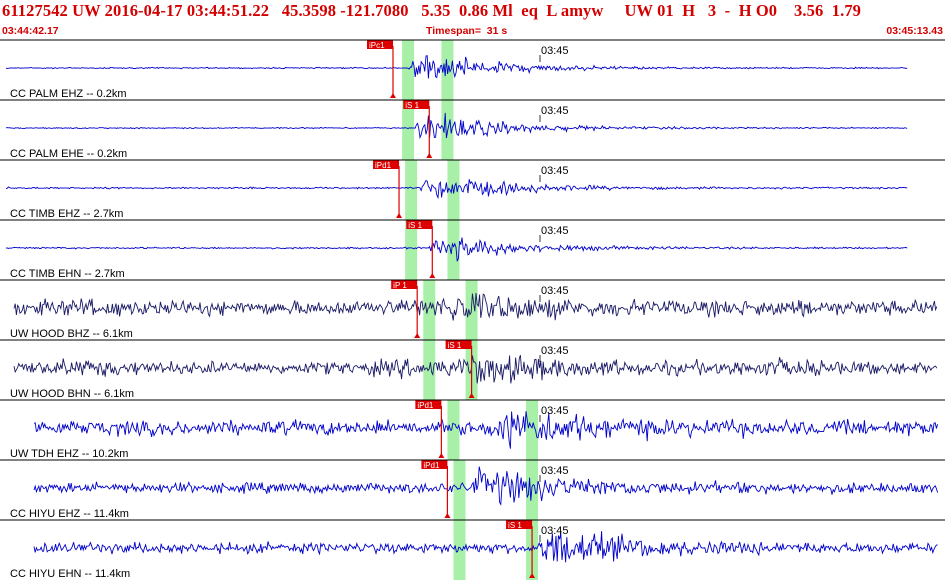  What do you see at coordinates (71, 334) in the screenshot?
I see `trace-label: UW HOOD BHZ -- 6.1km` at bounding box center [71, 334].